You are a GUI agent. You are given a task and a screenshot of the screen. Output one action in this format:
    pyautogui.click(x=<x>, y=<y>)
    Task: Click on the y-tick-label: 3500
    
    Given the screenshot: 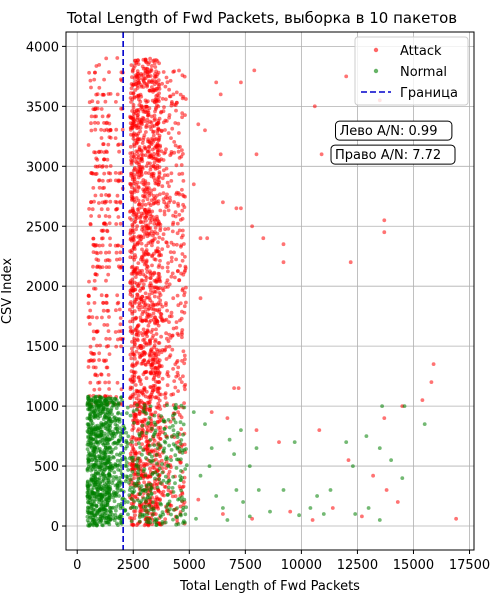 What is the action you would take?
    pyautogui.click(x=42, y=107)
    